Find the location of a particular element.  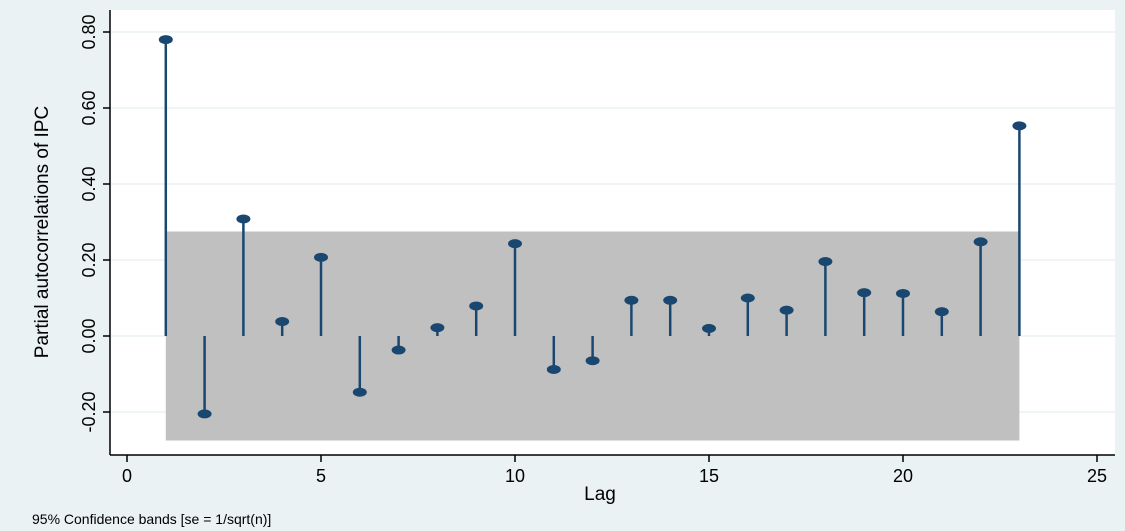

x-tick-label: 10 is located at coordinates (515, 476).